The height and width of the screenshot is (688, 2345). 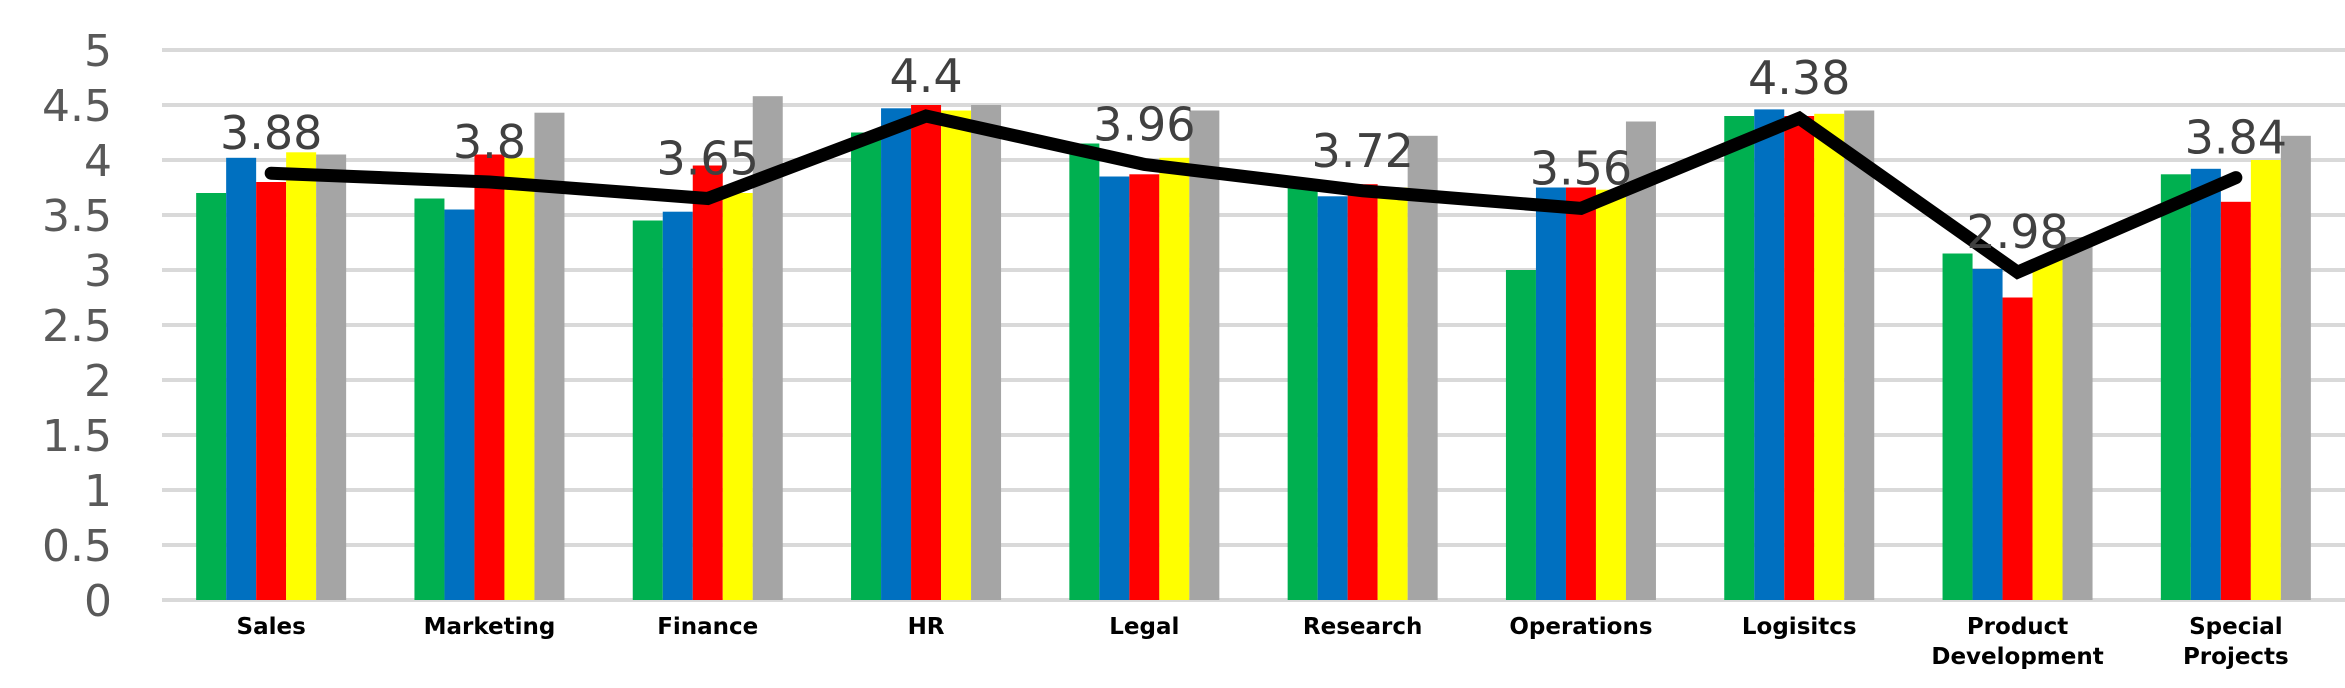 What do you see at coordinates (1799, 78) in the screenshot?
I see `data-label: 4.38` at bounding box center [1799, 78].